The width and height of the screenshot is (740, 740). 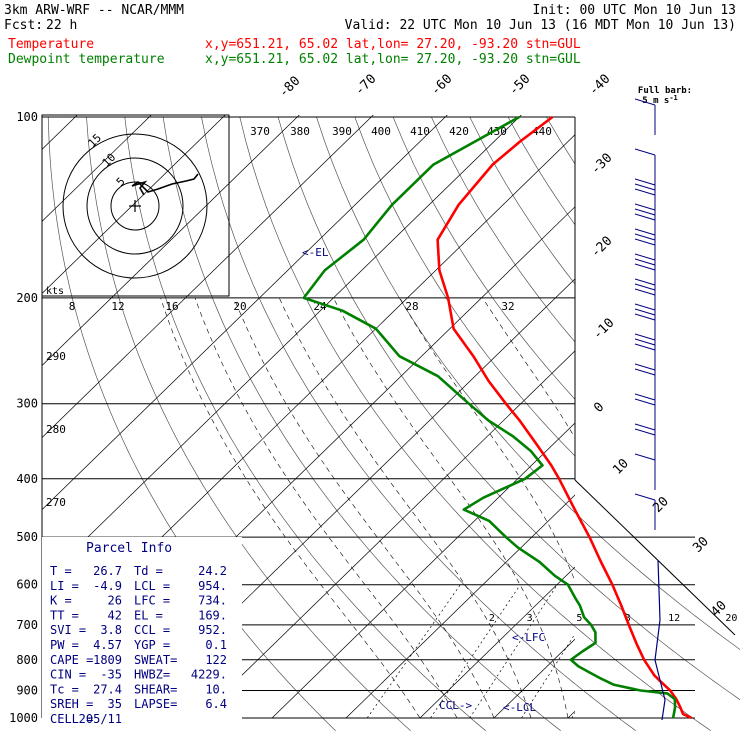 What do you see at coordinates (212, 630) in the screenshot?
I see `parcel-info-cell: 952.` at bounding box center [212, 630].